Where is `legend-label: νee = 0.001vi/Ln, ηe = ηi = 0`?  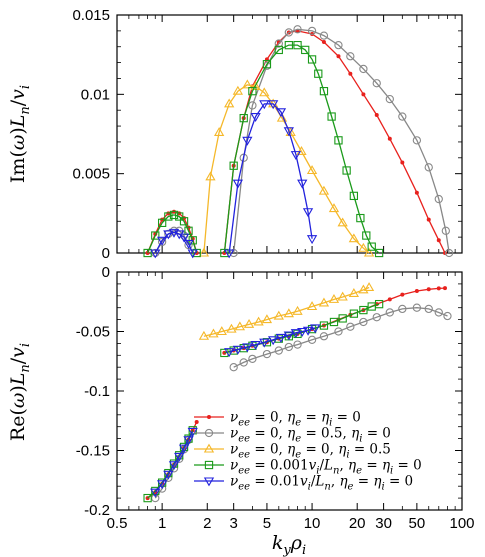 legend-label: νee = 0.001vi/Ln, ηe = ηi = 0 is located at coordinates (326, 467).